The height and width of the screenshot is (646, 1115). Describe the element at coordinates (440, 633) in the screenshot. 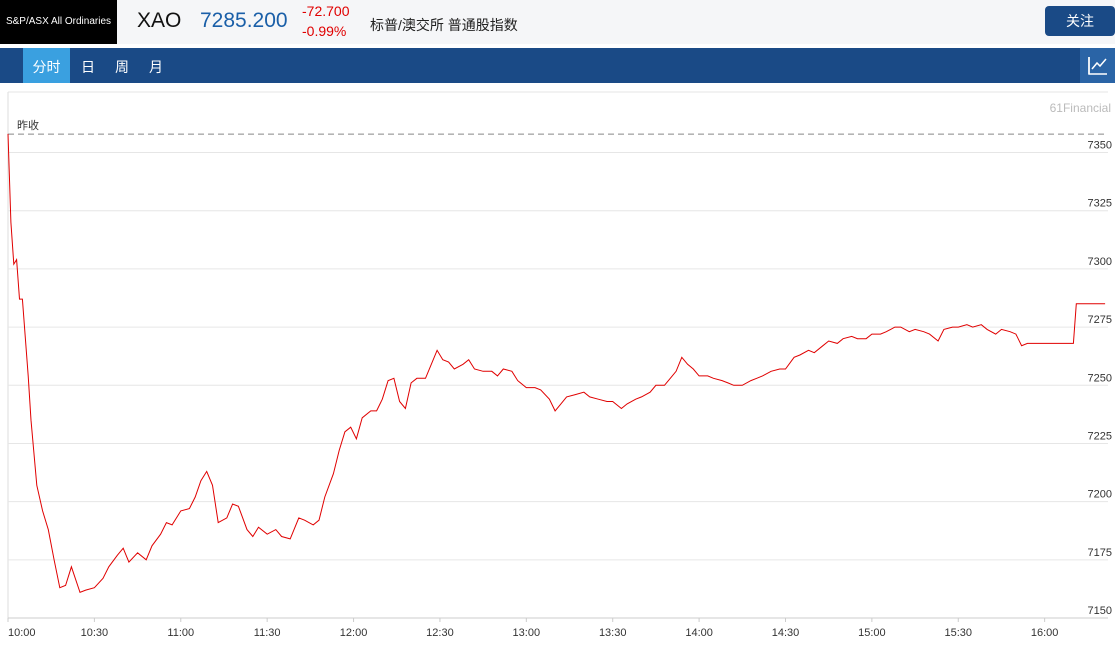

I see `x-tick-label: 12:30` at that location.